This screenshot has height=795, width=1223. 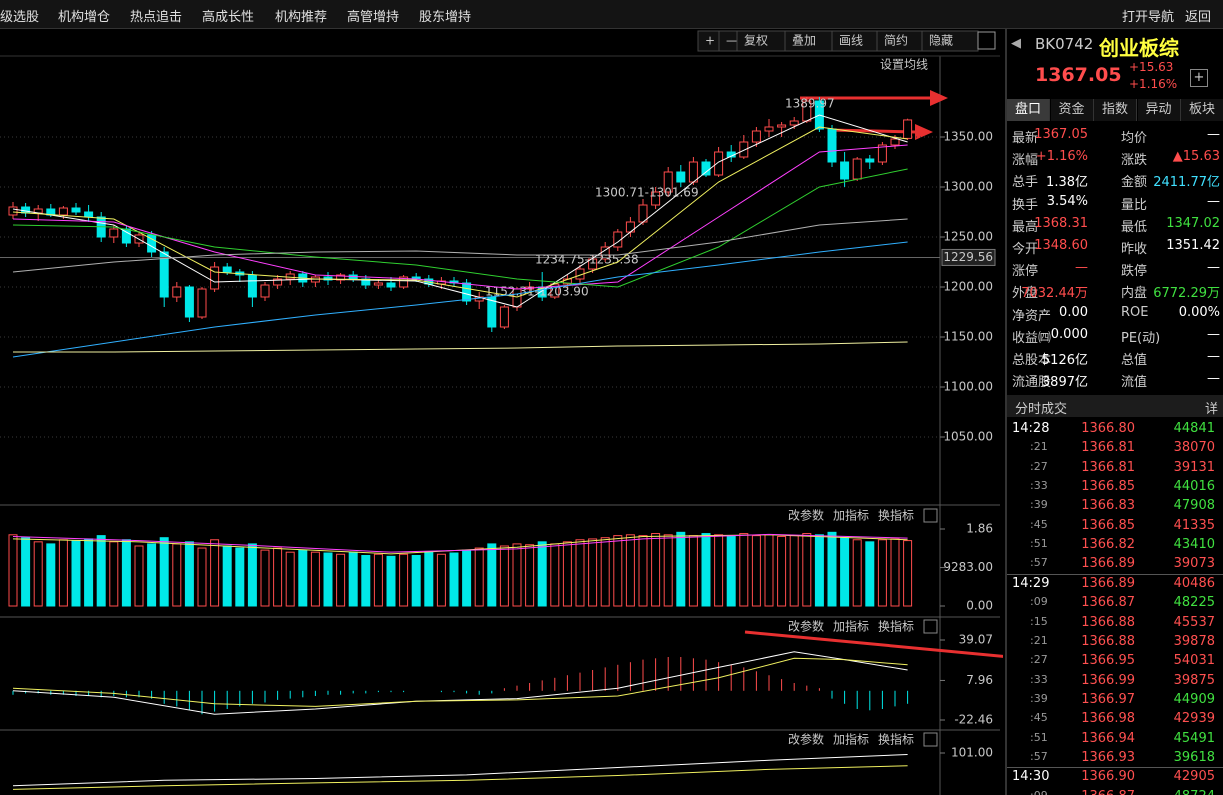 I want to click on add-button: +, so click(x=1199, y=78).